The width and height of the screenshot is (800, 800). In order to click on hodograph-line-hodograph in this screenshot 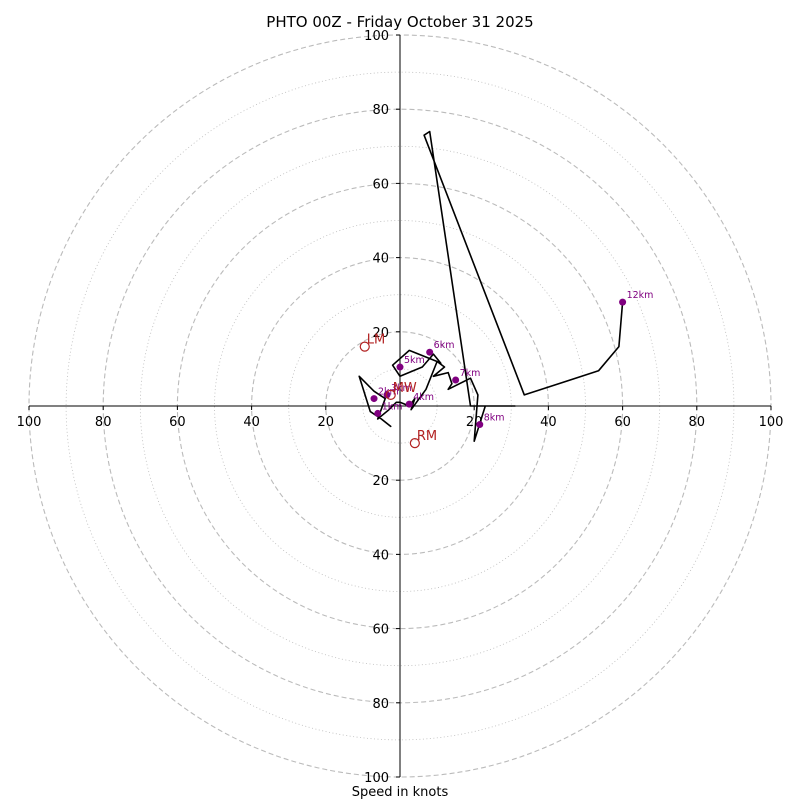, I will do `click(491, 286)`.